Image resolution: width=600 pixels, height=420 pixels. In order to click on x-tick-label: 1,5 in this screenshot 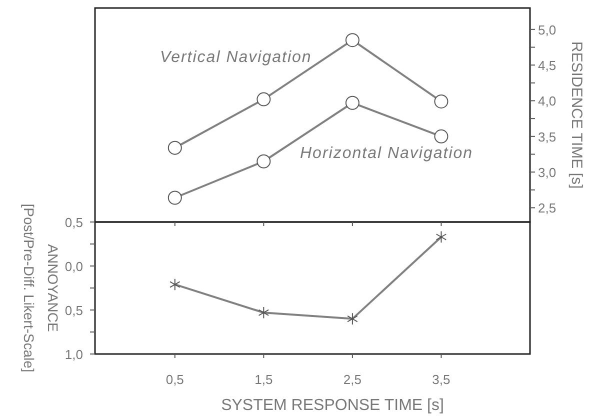, I will do `click(263, 379)`.